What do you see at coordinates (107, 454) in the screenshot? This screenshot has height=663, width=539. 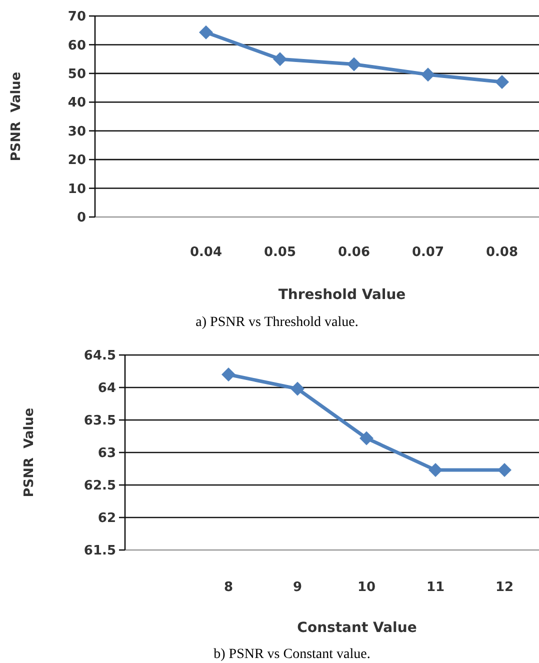 I see `y-tick-label: 63` at bounding box center [107, 454].